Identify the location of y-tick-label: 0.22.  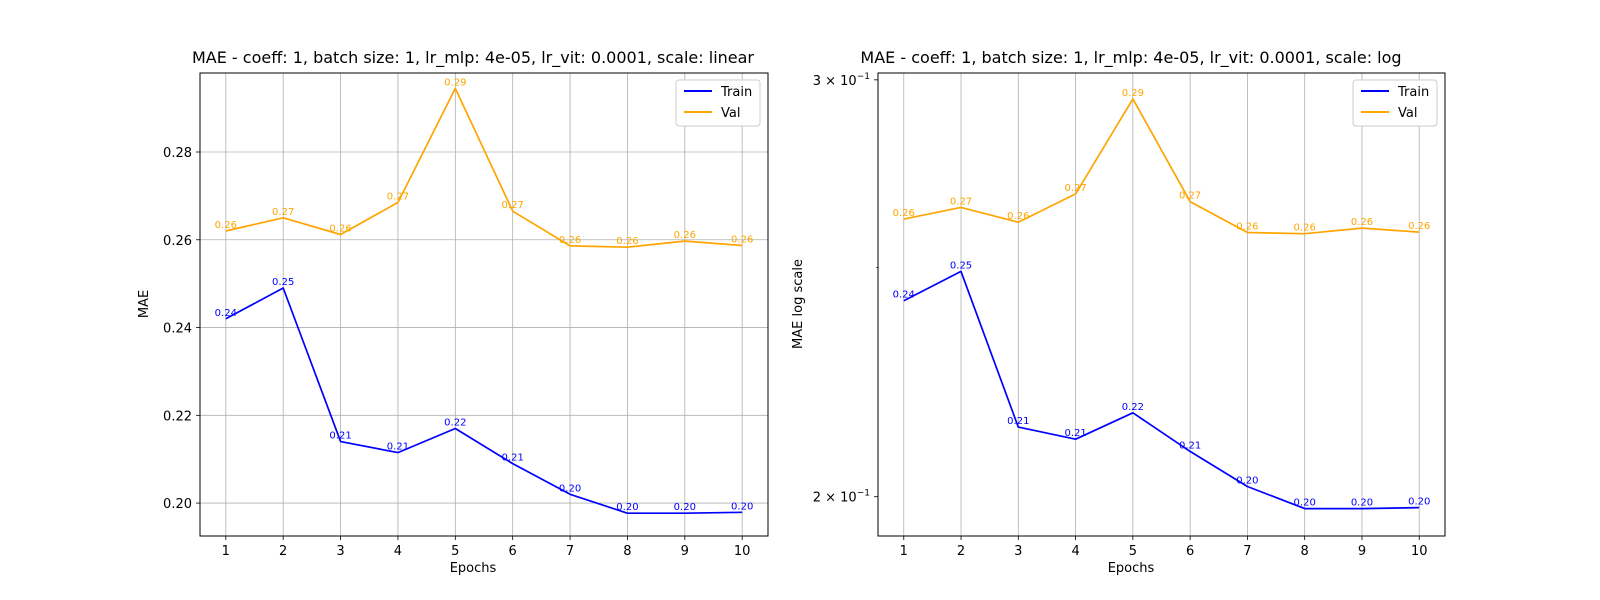
(177, 416).